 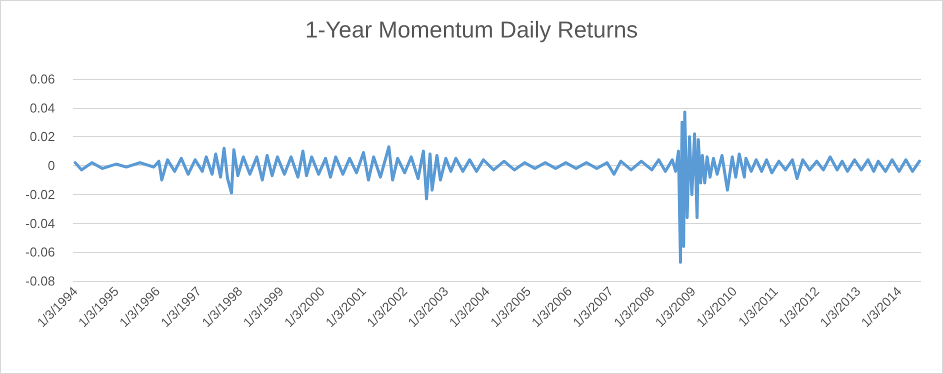 What do you see at coordinates (42, 108) in the screenshot?
I see `y-tick-label: 0.04` at bounding box center [42, 108].